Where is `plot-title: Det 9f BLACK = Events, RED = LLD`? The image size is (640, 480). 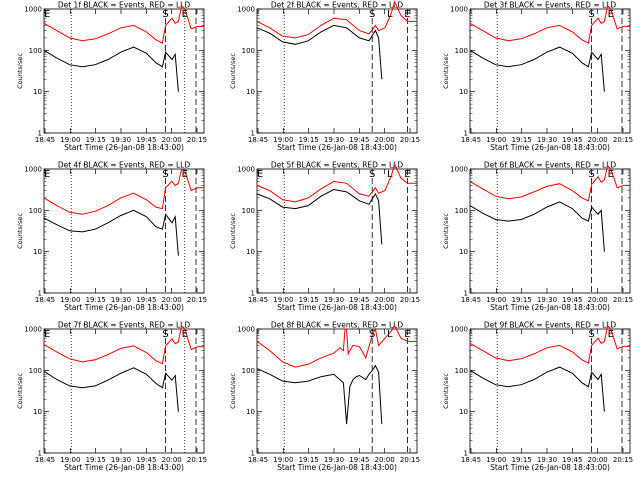
plot-title: Det 9f BLACK = Events, RED = LLD is located at coordinates (550, 325).